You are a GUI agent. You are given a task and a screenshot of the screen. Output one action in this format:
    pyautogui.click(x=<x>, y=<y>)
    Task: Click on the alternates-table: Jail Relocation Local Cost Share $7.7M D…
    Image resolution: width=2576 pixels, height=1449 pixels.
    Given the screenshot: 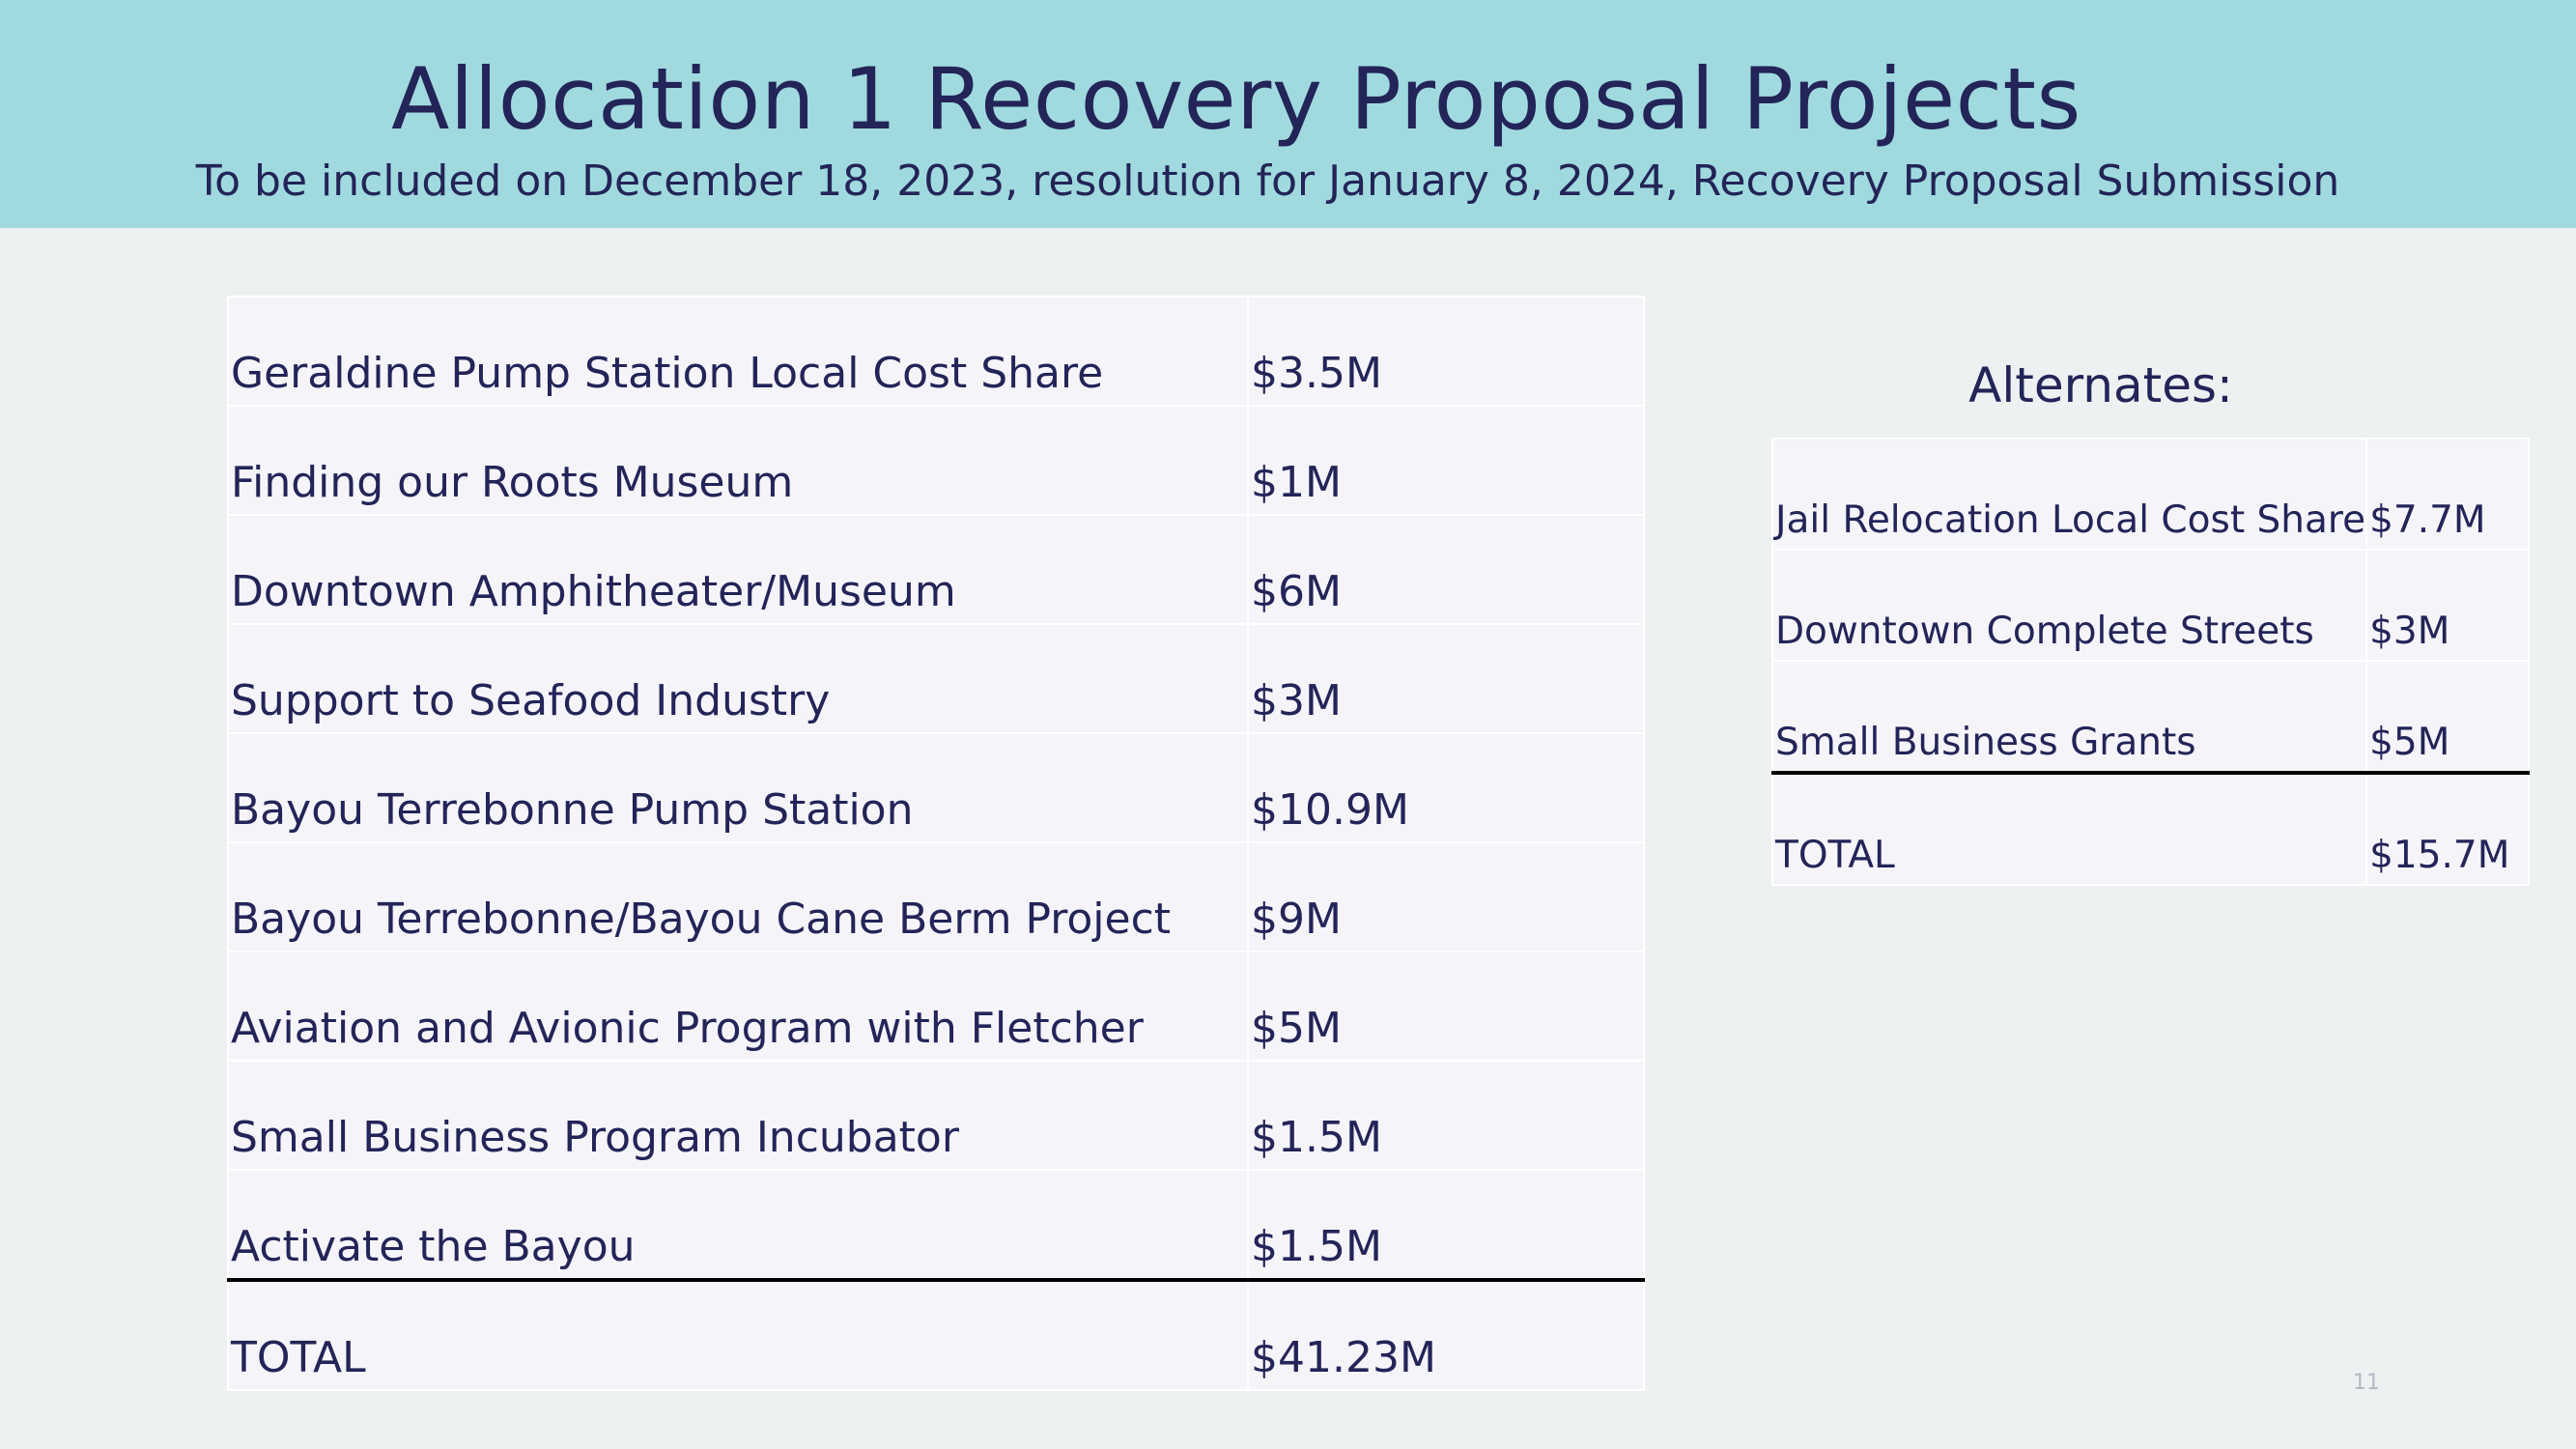 What is the action you would take?
    pyautogui.click(x=2150, y=662)
    